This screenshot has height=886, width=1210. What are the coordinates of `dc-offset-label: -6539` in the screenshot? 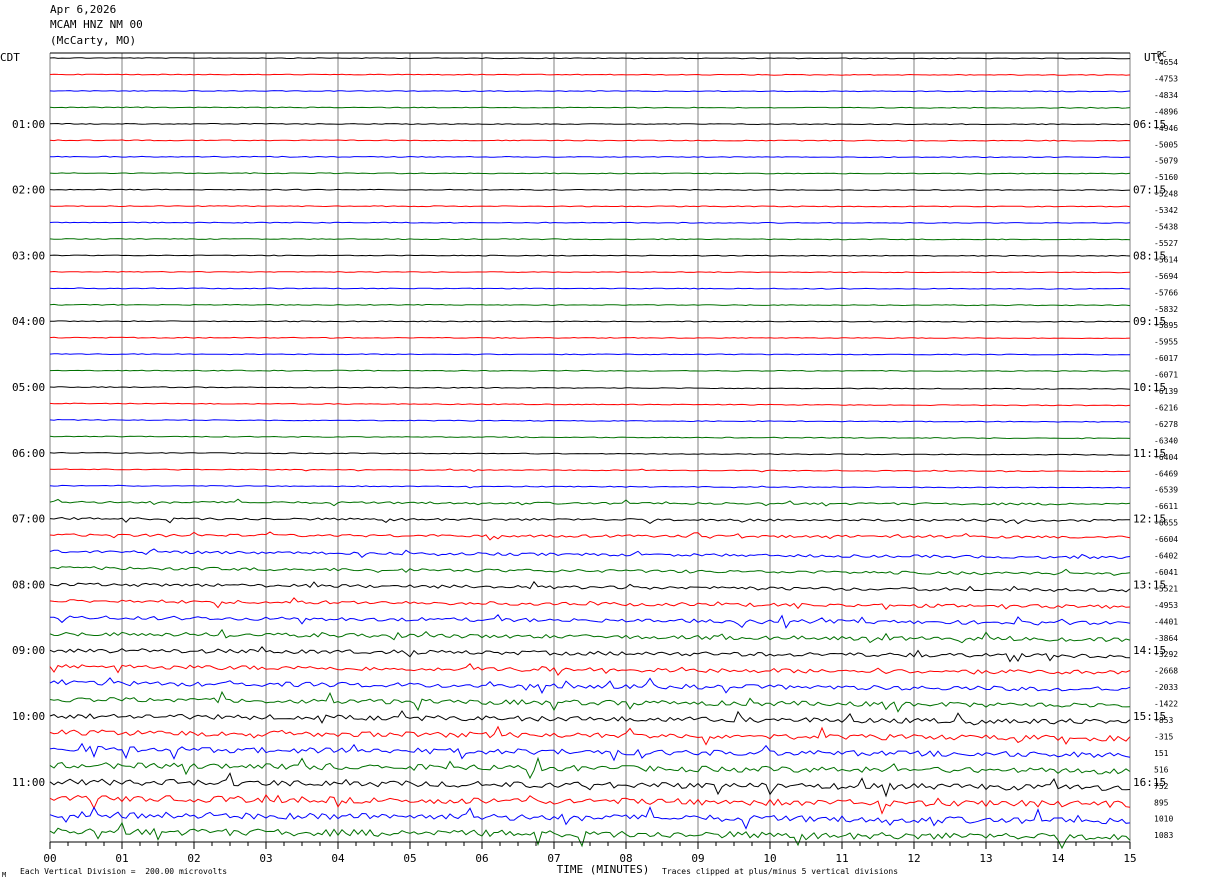 It's located at (1166, 490).